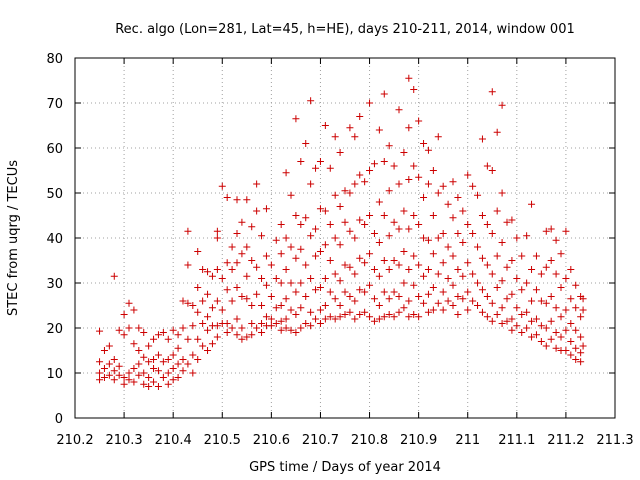 The width and height of the screenshot is (640, 480). Describe the element at coordinates (418, 440) in the screenshot. I see `x-tick-label: 210.9` at that location.